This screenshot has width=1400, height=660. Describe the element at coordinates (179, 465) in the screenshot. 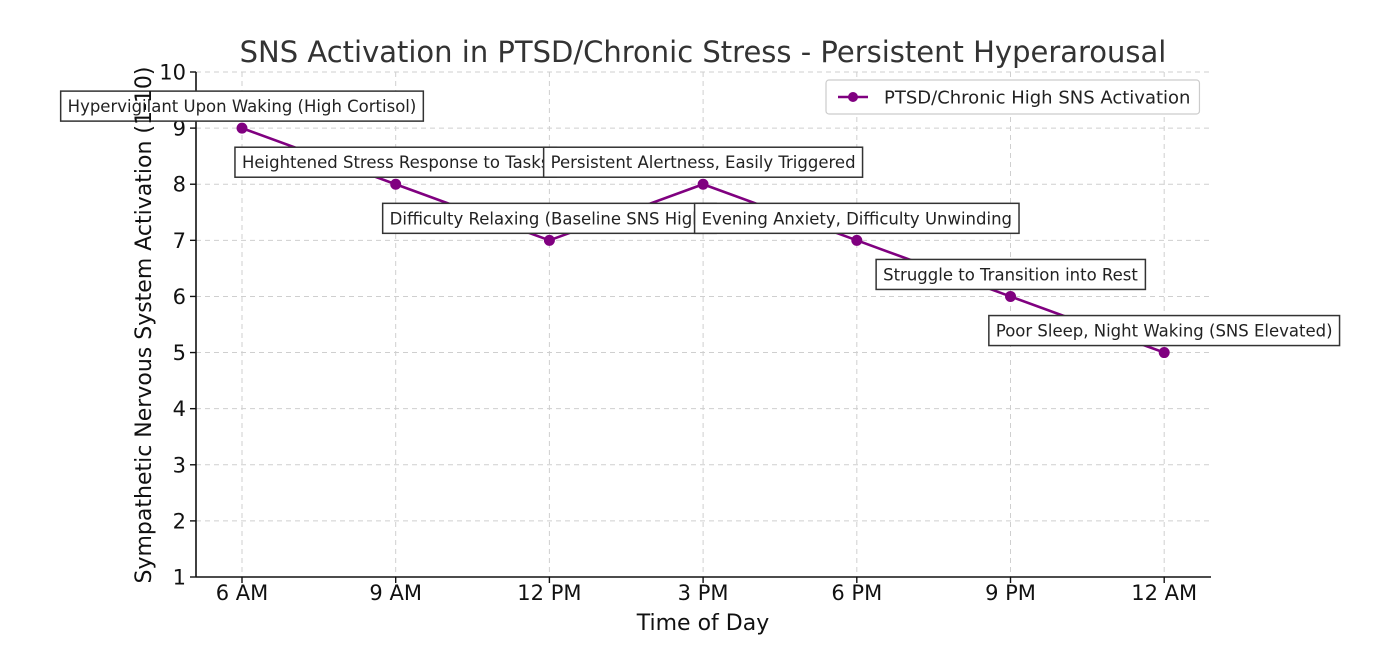

I see `y-tick-label: 3` at that location.